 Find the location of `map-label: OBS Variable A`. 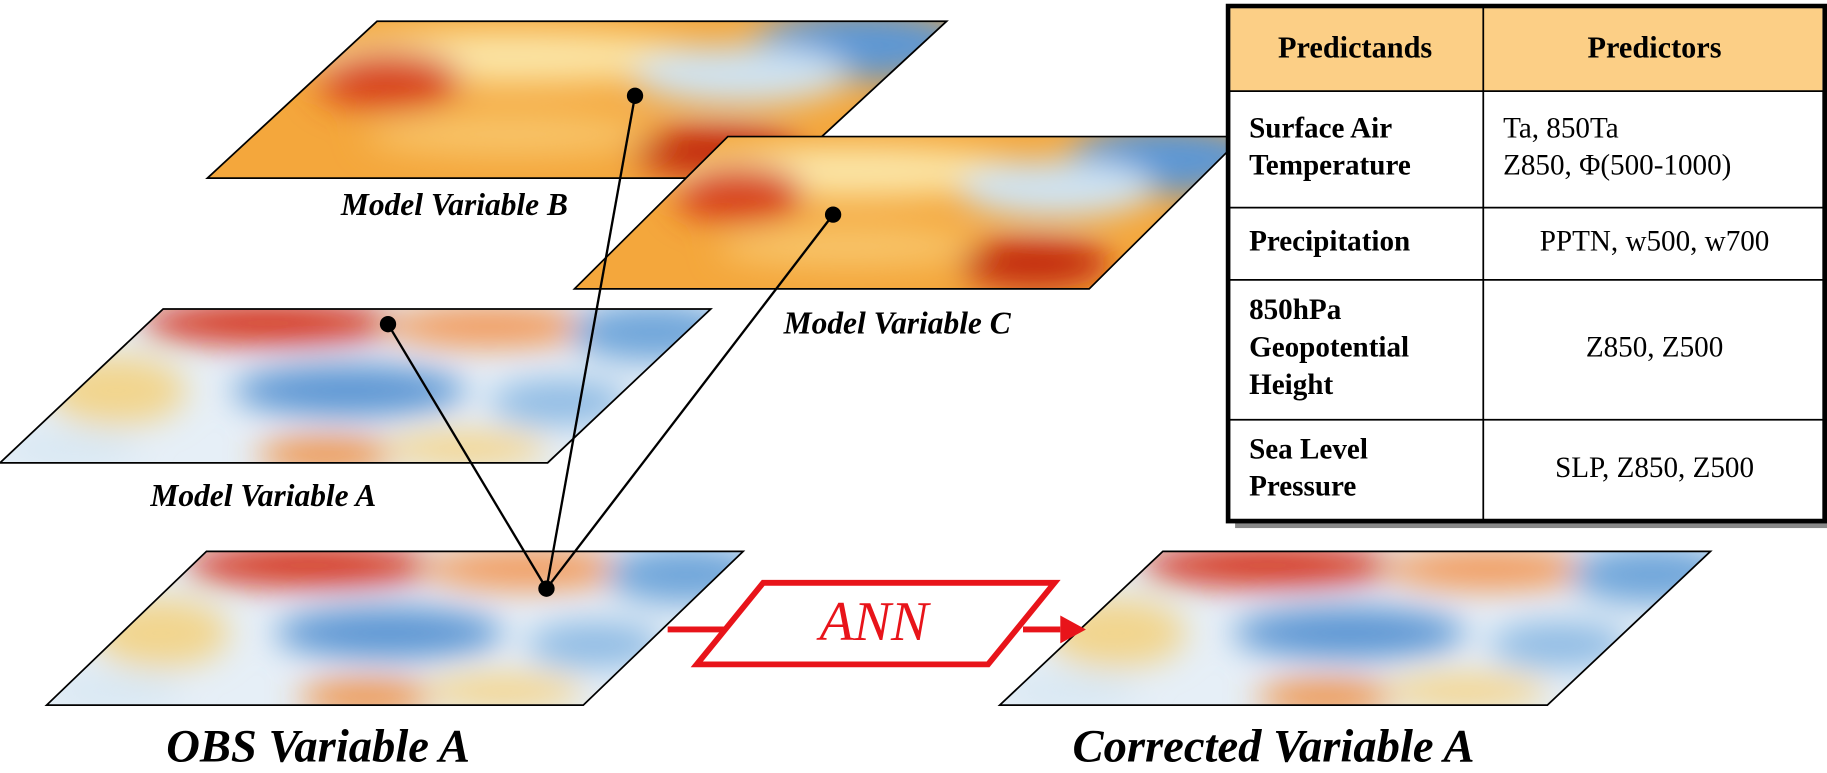

map-label: OBS Variable A is located at coordinates (318, 746).